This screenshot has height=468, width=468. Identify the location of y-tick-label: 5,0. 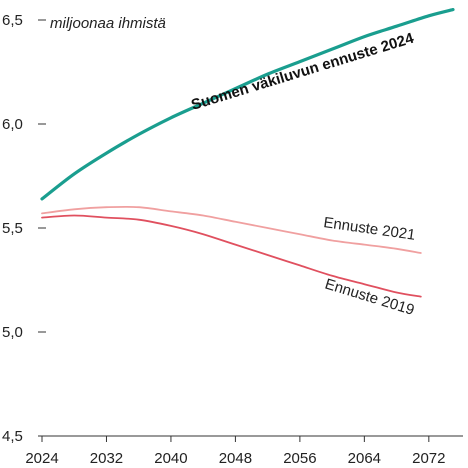
(12, 332).